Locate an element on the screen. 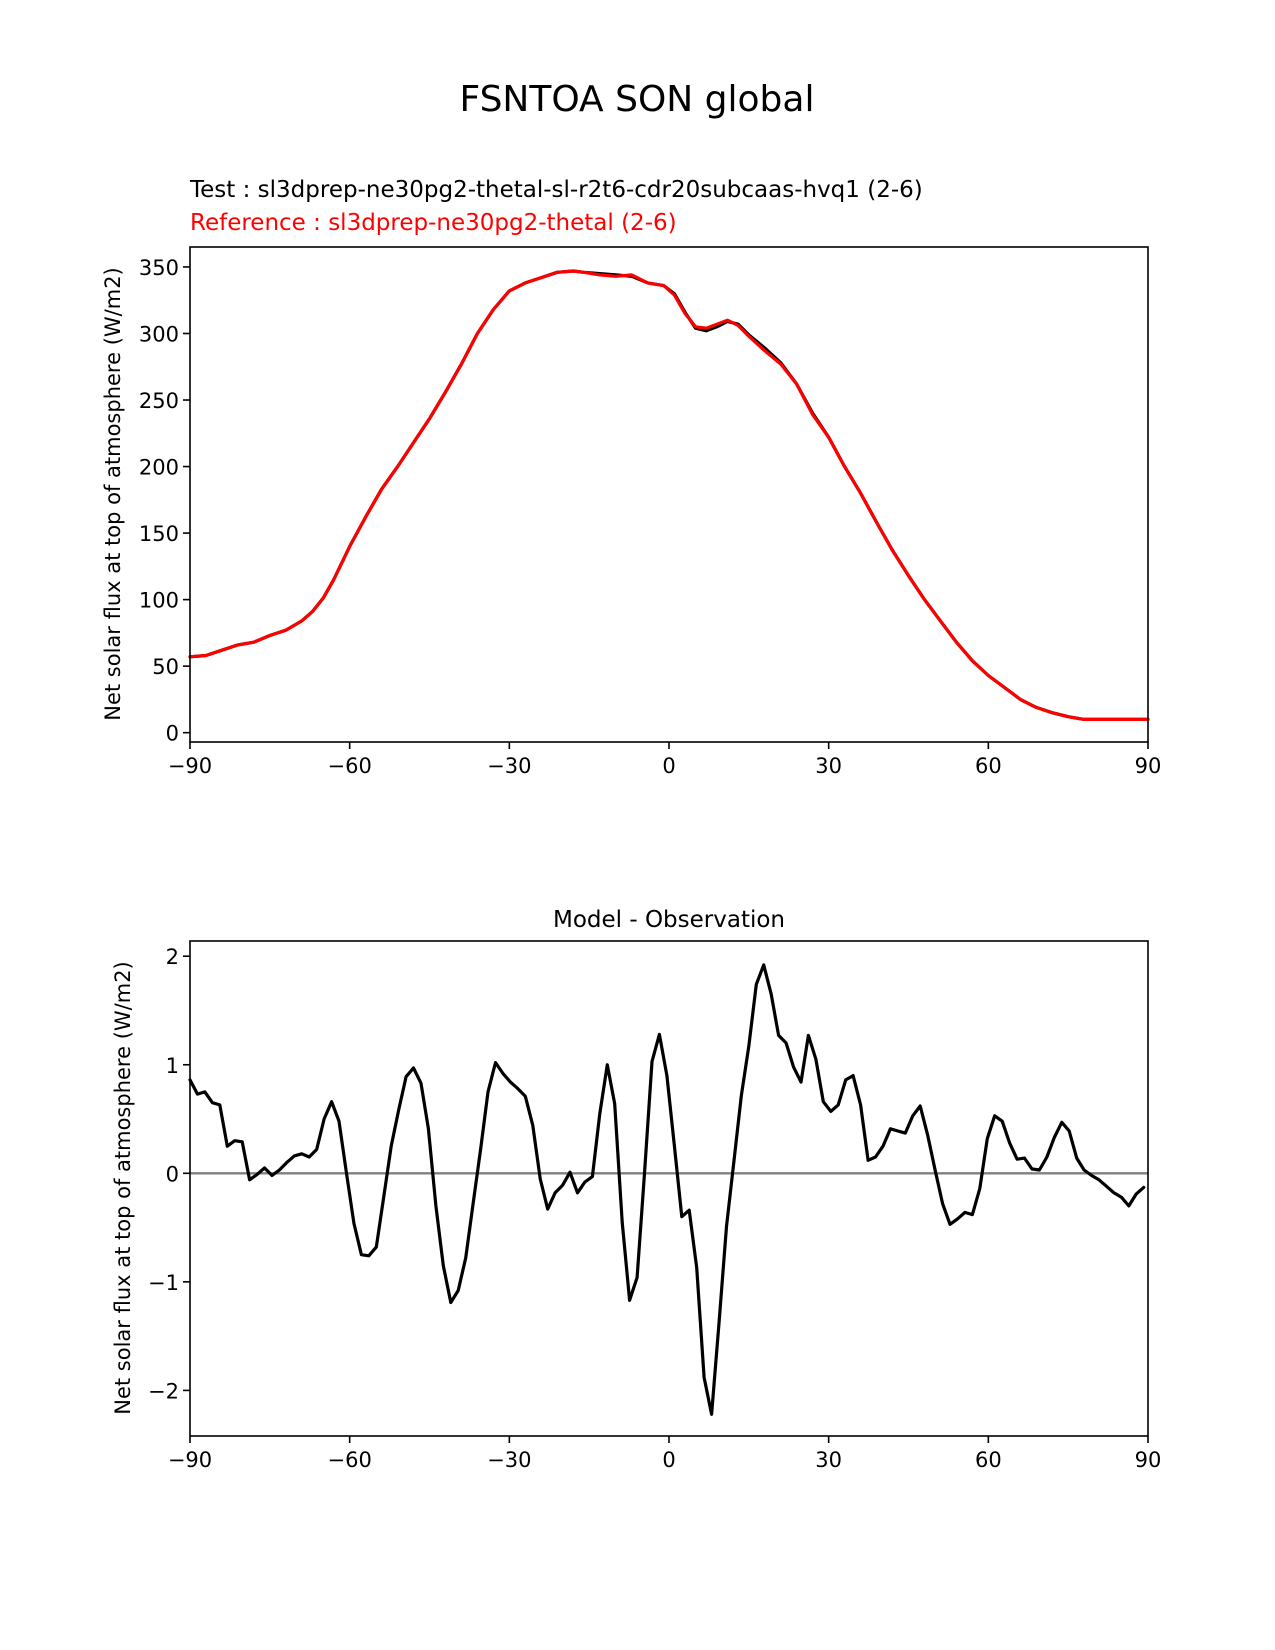 The height and width of the screenshot is (1650, 1275). y-tick-label: 2 is located at coordinates (172, 957).